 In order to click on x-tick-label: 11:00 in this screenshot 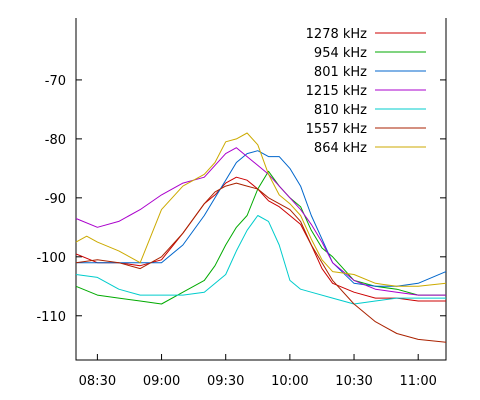, I will do `click(417, 381)`.